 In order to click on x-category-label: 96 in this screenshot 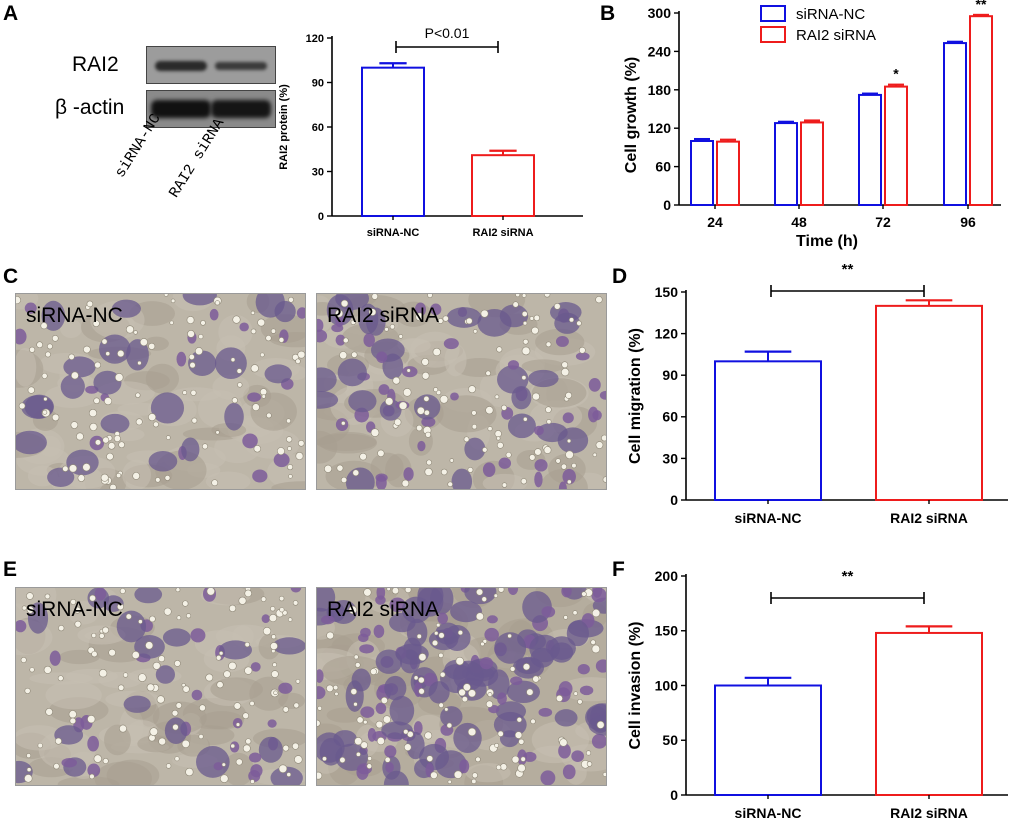, I will do `click(968, 222)`.